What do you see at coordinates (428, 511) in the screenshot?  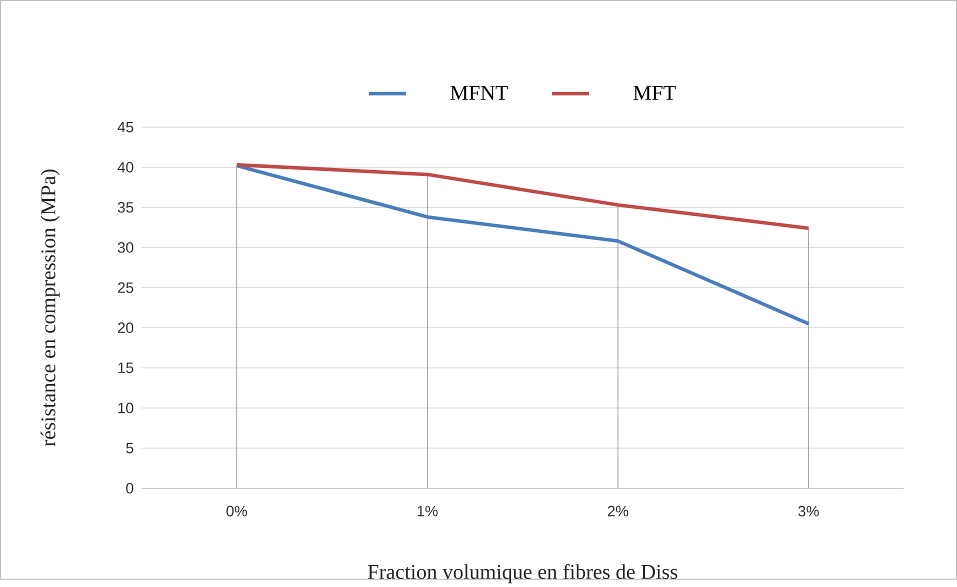 I see `x-tick-label: 1%` at bounding box center [428, 511].